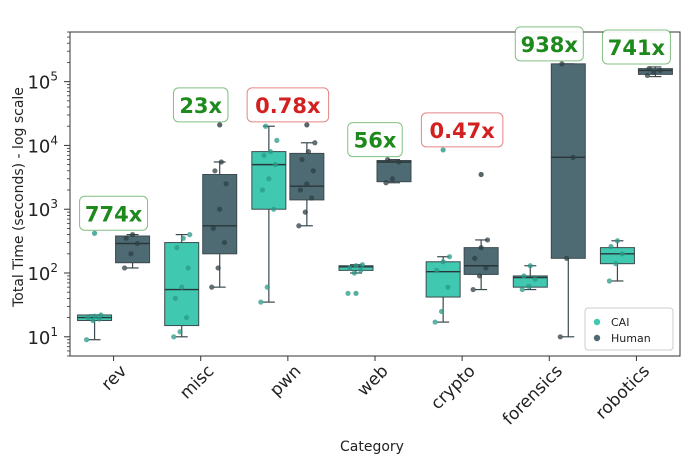 The image size is (698, 461). Describe the element at coordinates (530, 278) in the screenshot. I see `cai-box-forensics` at that location.